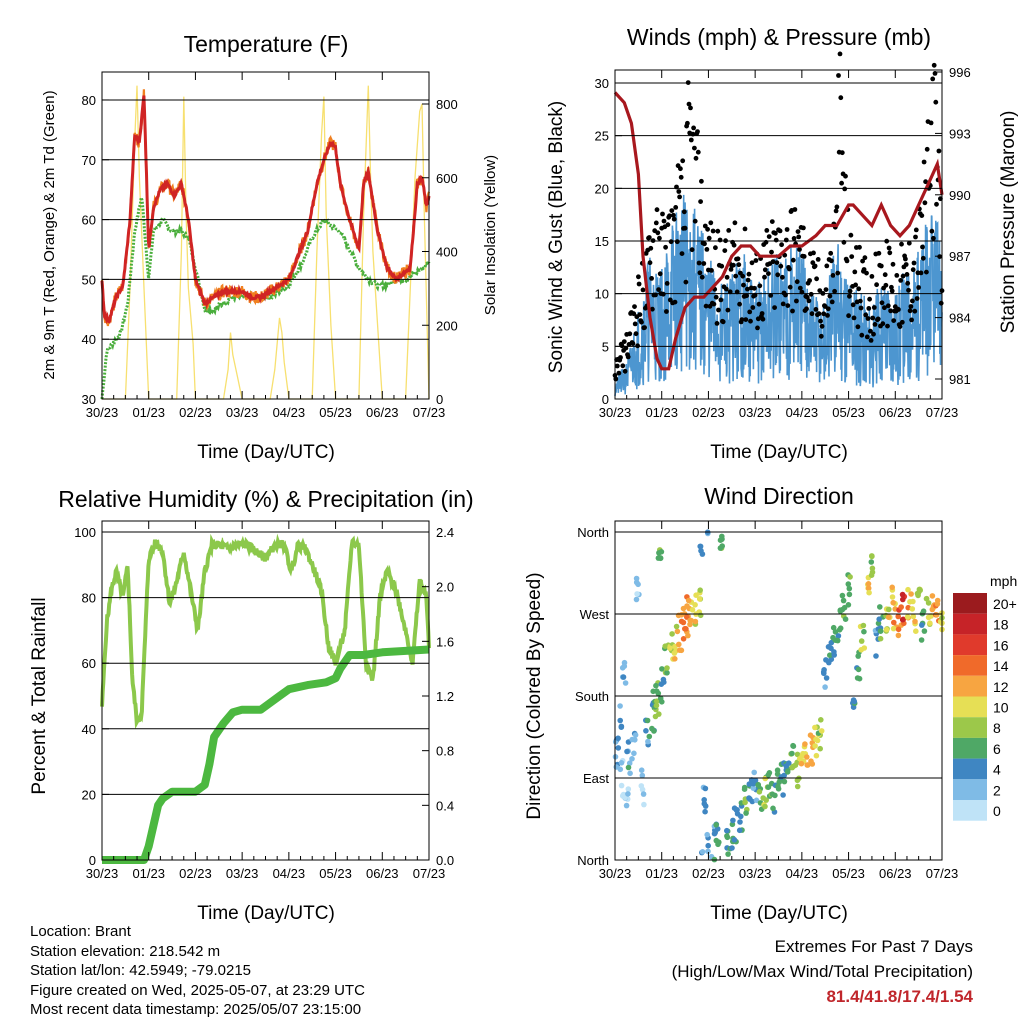 Image resolution: width=1024 pixels, height=1024 pixels. Describe the element at coordinates (447, 252) in the screenshot. I see `y2-tick-label: 400` at that location.